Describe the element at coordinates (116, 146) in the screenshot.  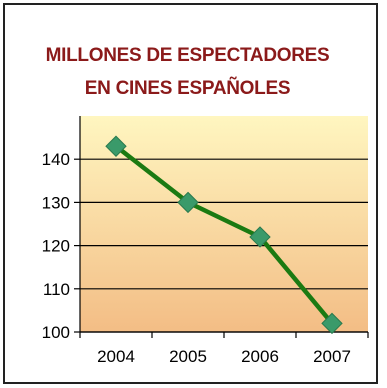
I see `data-point-2004` at that location.